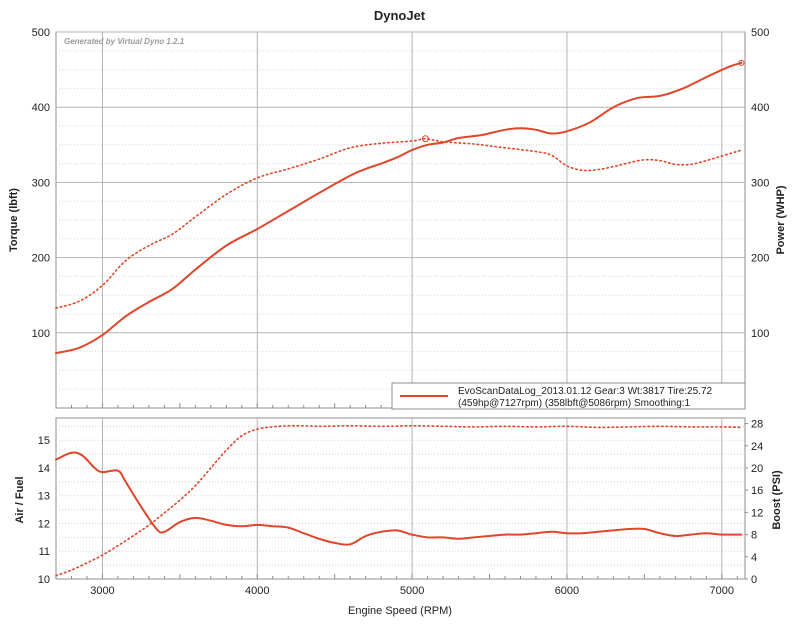  Describe the element at coordinates (760, 334) in the screenshot. I see `power-tick-label: 100` at that location.